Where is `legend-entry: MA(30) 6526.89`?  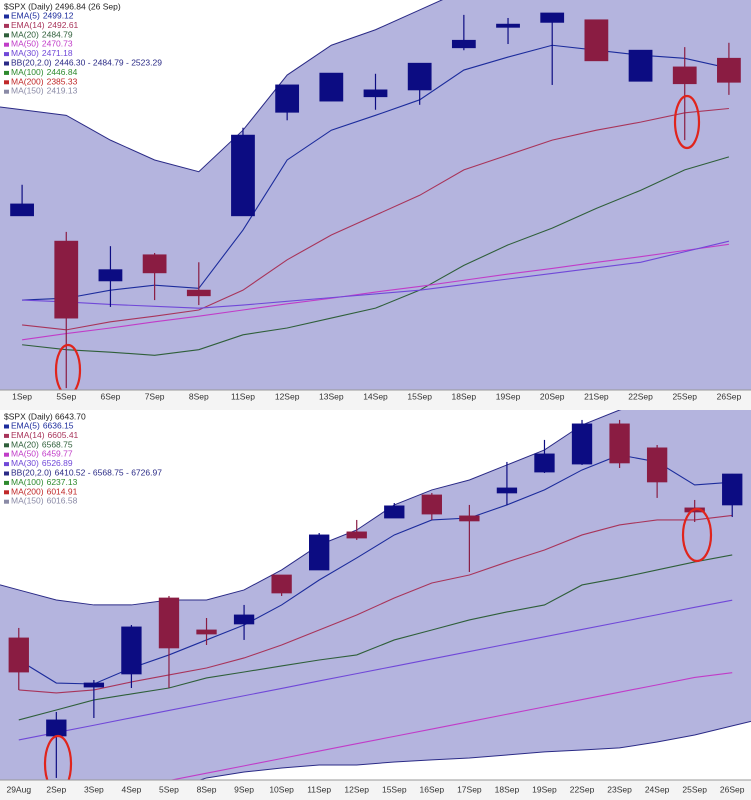 legend-entry: MA(30) 6526.89 is located at coordinates (42, 463).